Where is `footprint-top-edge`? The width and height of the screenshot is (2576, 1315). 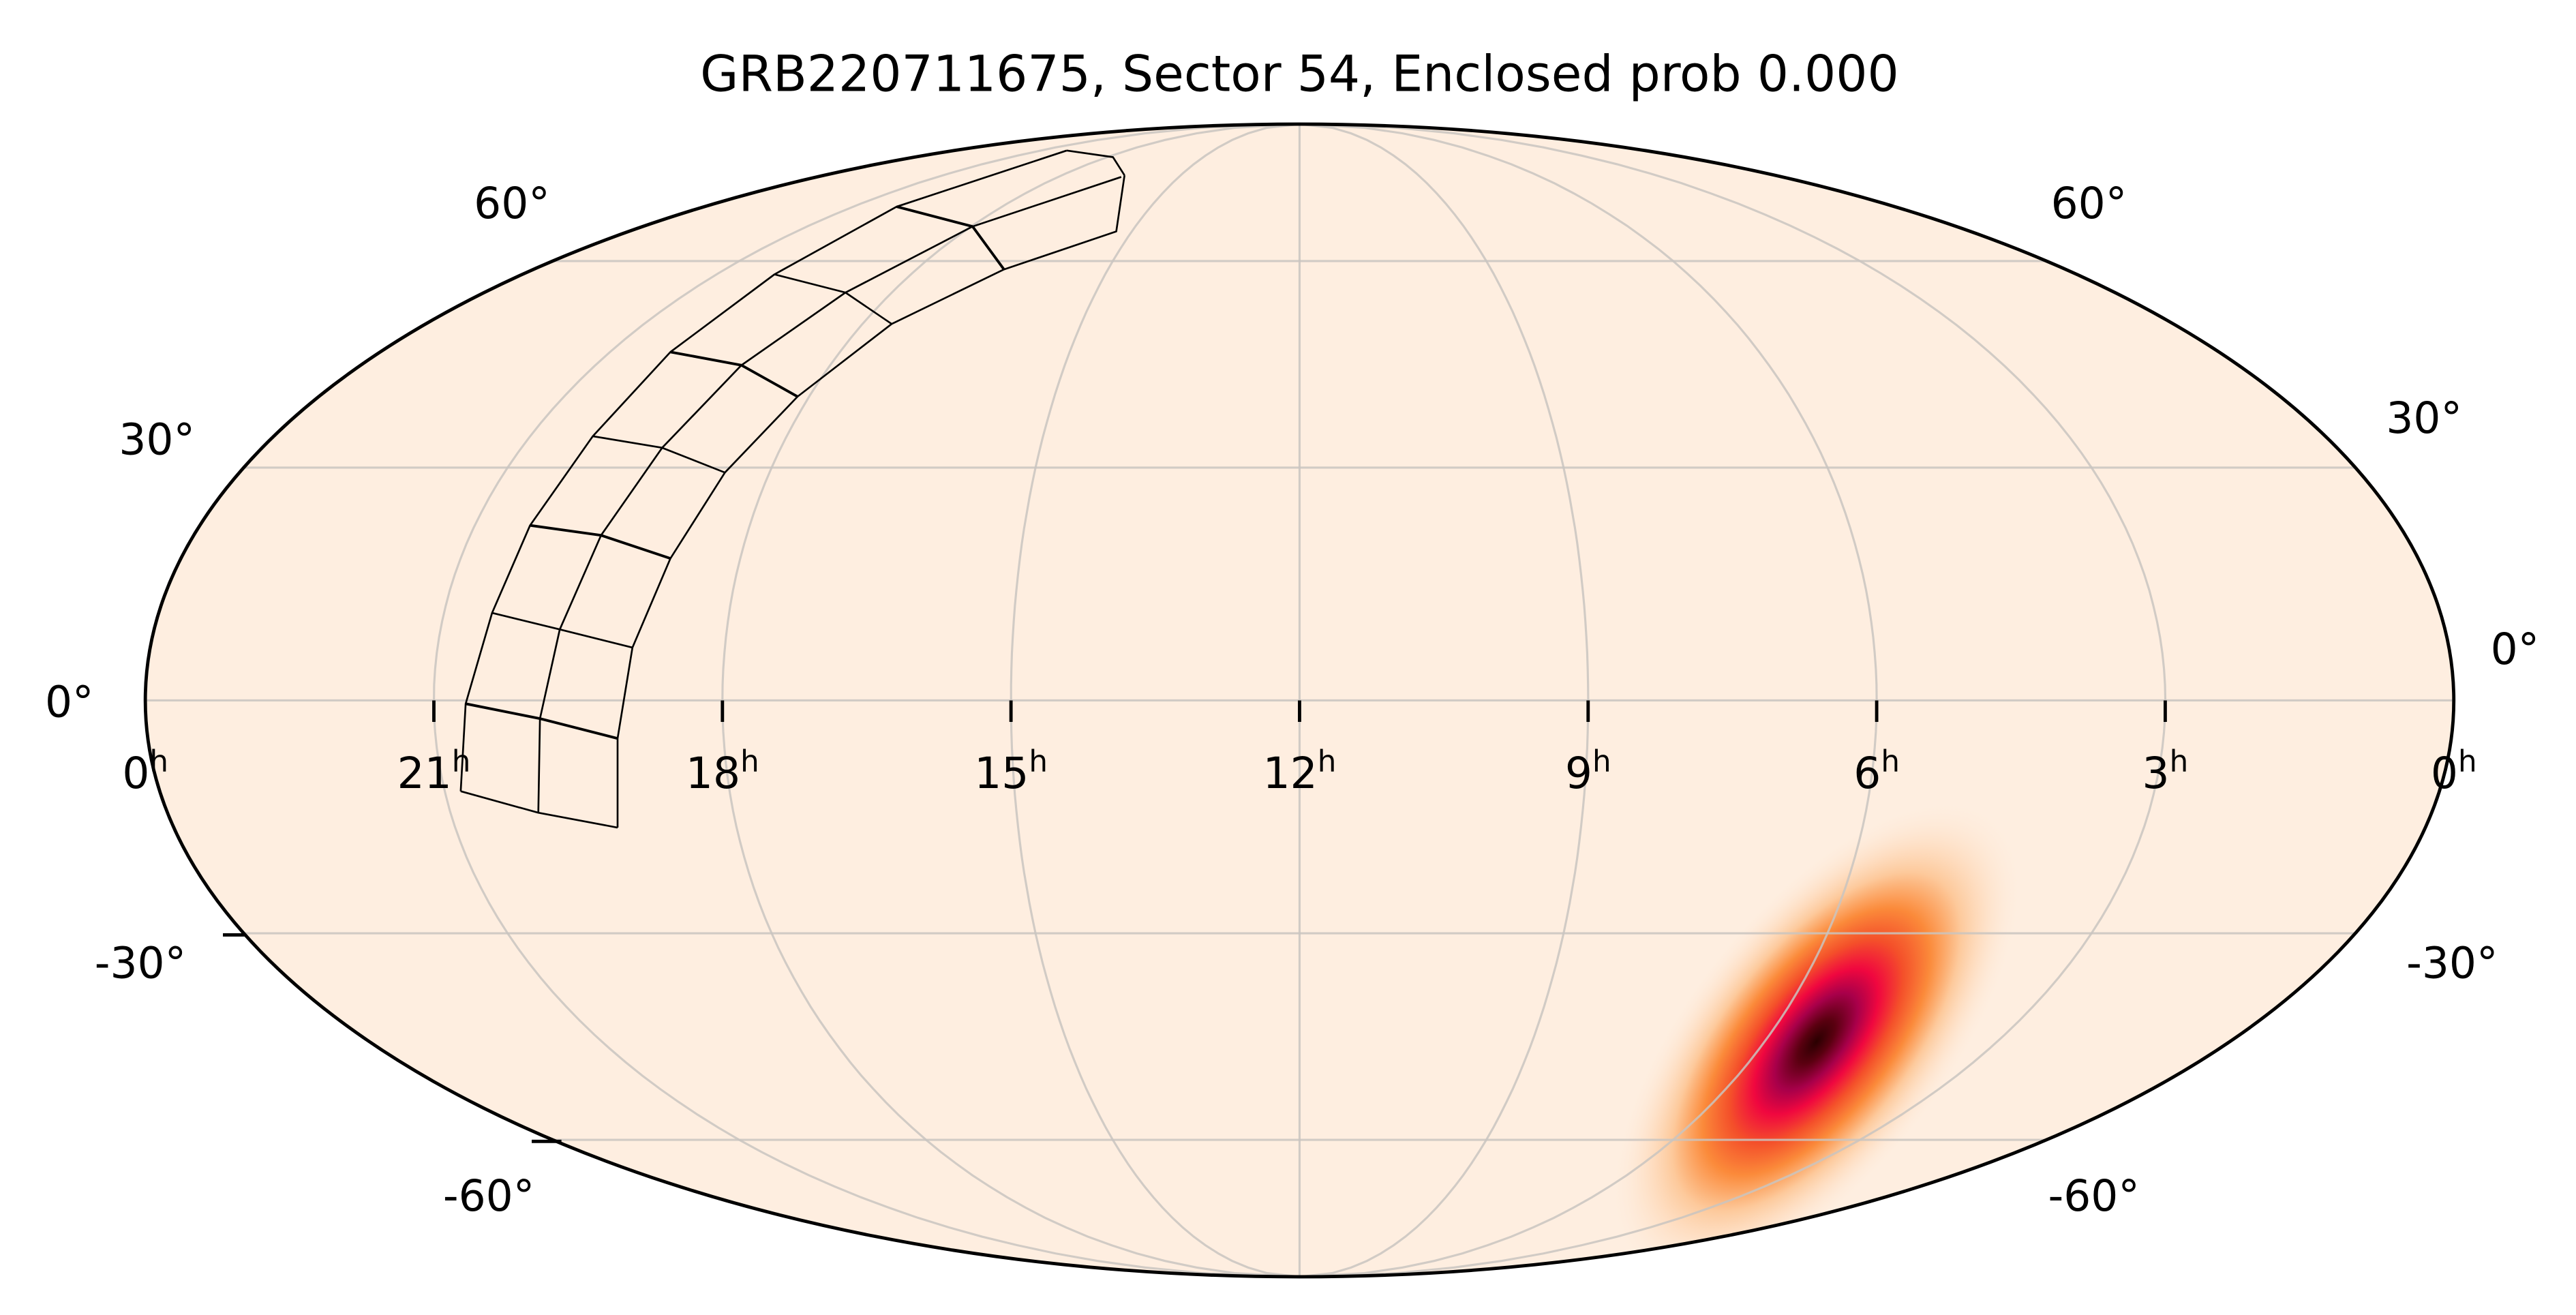
footprint-top-edge is located at coordinates (1095, 162).